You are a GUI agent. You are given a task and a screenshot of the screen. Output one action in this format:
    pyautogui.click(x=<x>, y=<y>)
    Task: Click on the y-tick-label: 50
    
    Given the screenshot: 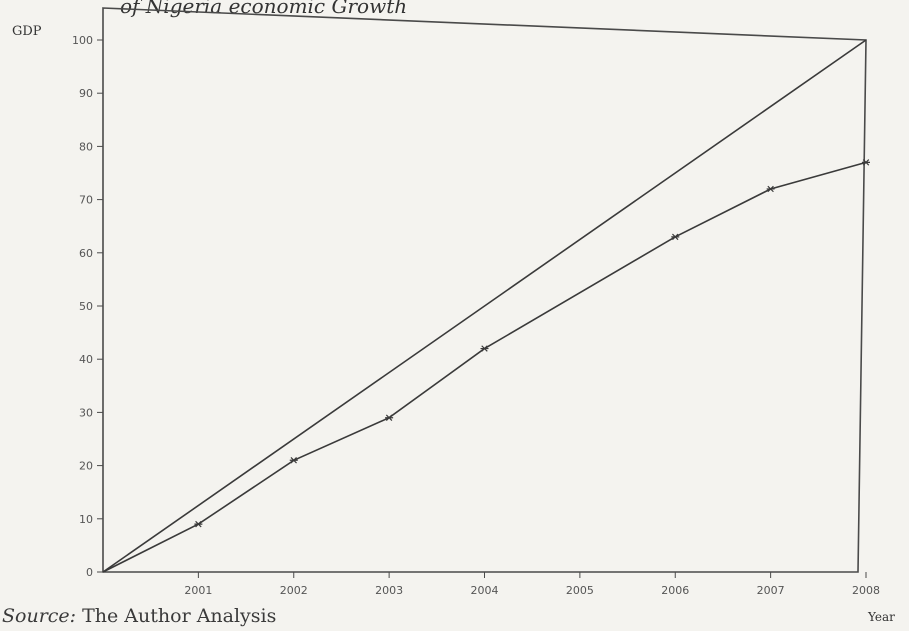 What is the action you would take?
    pyautogui.click(x=86, y=306)
    